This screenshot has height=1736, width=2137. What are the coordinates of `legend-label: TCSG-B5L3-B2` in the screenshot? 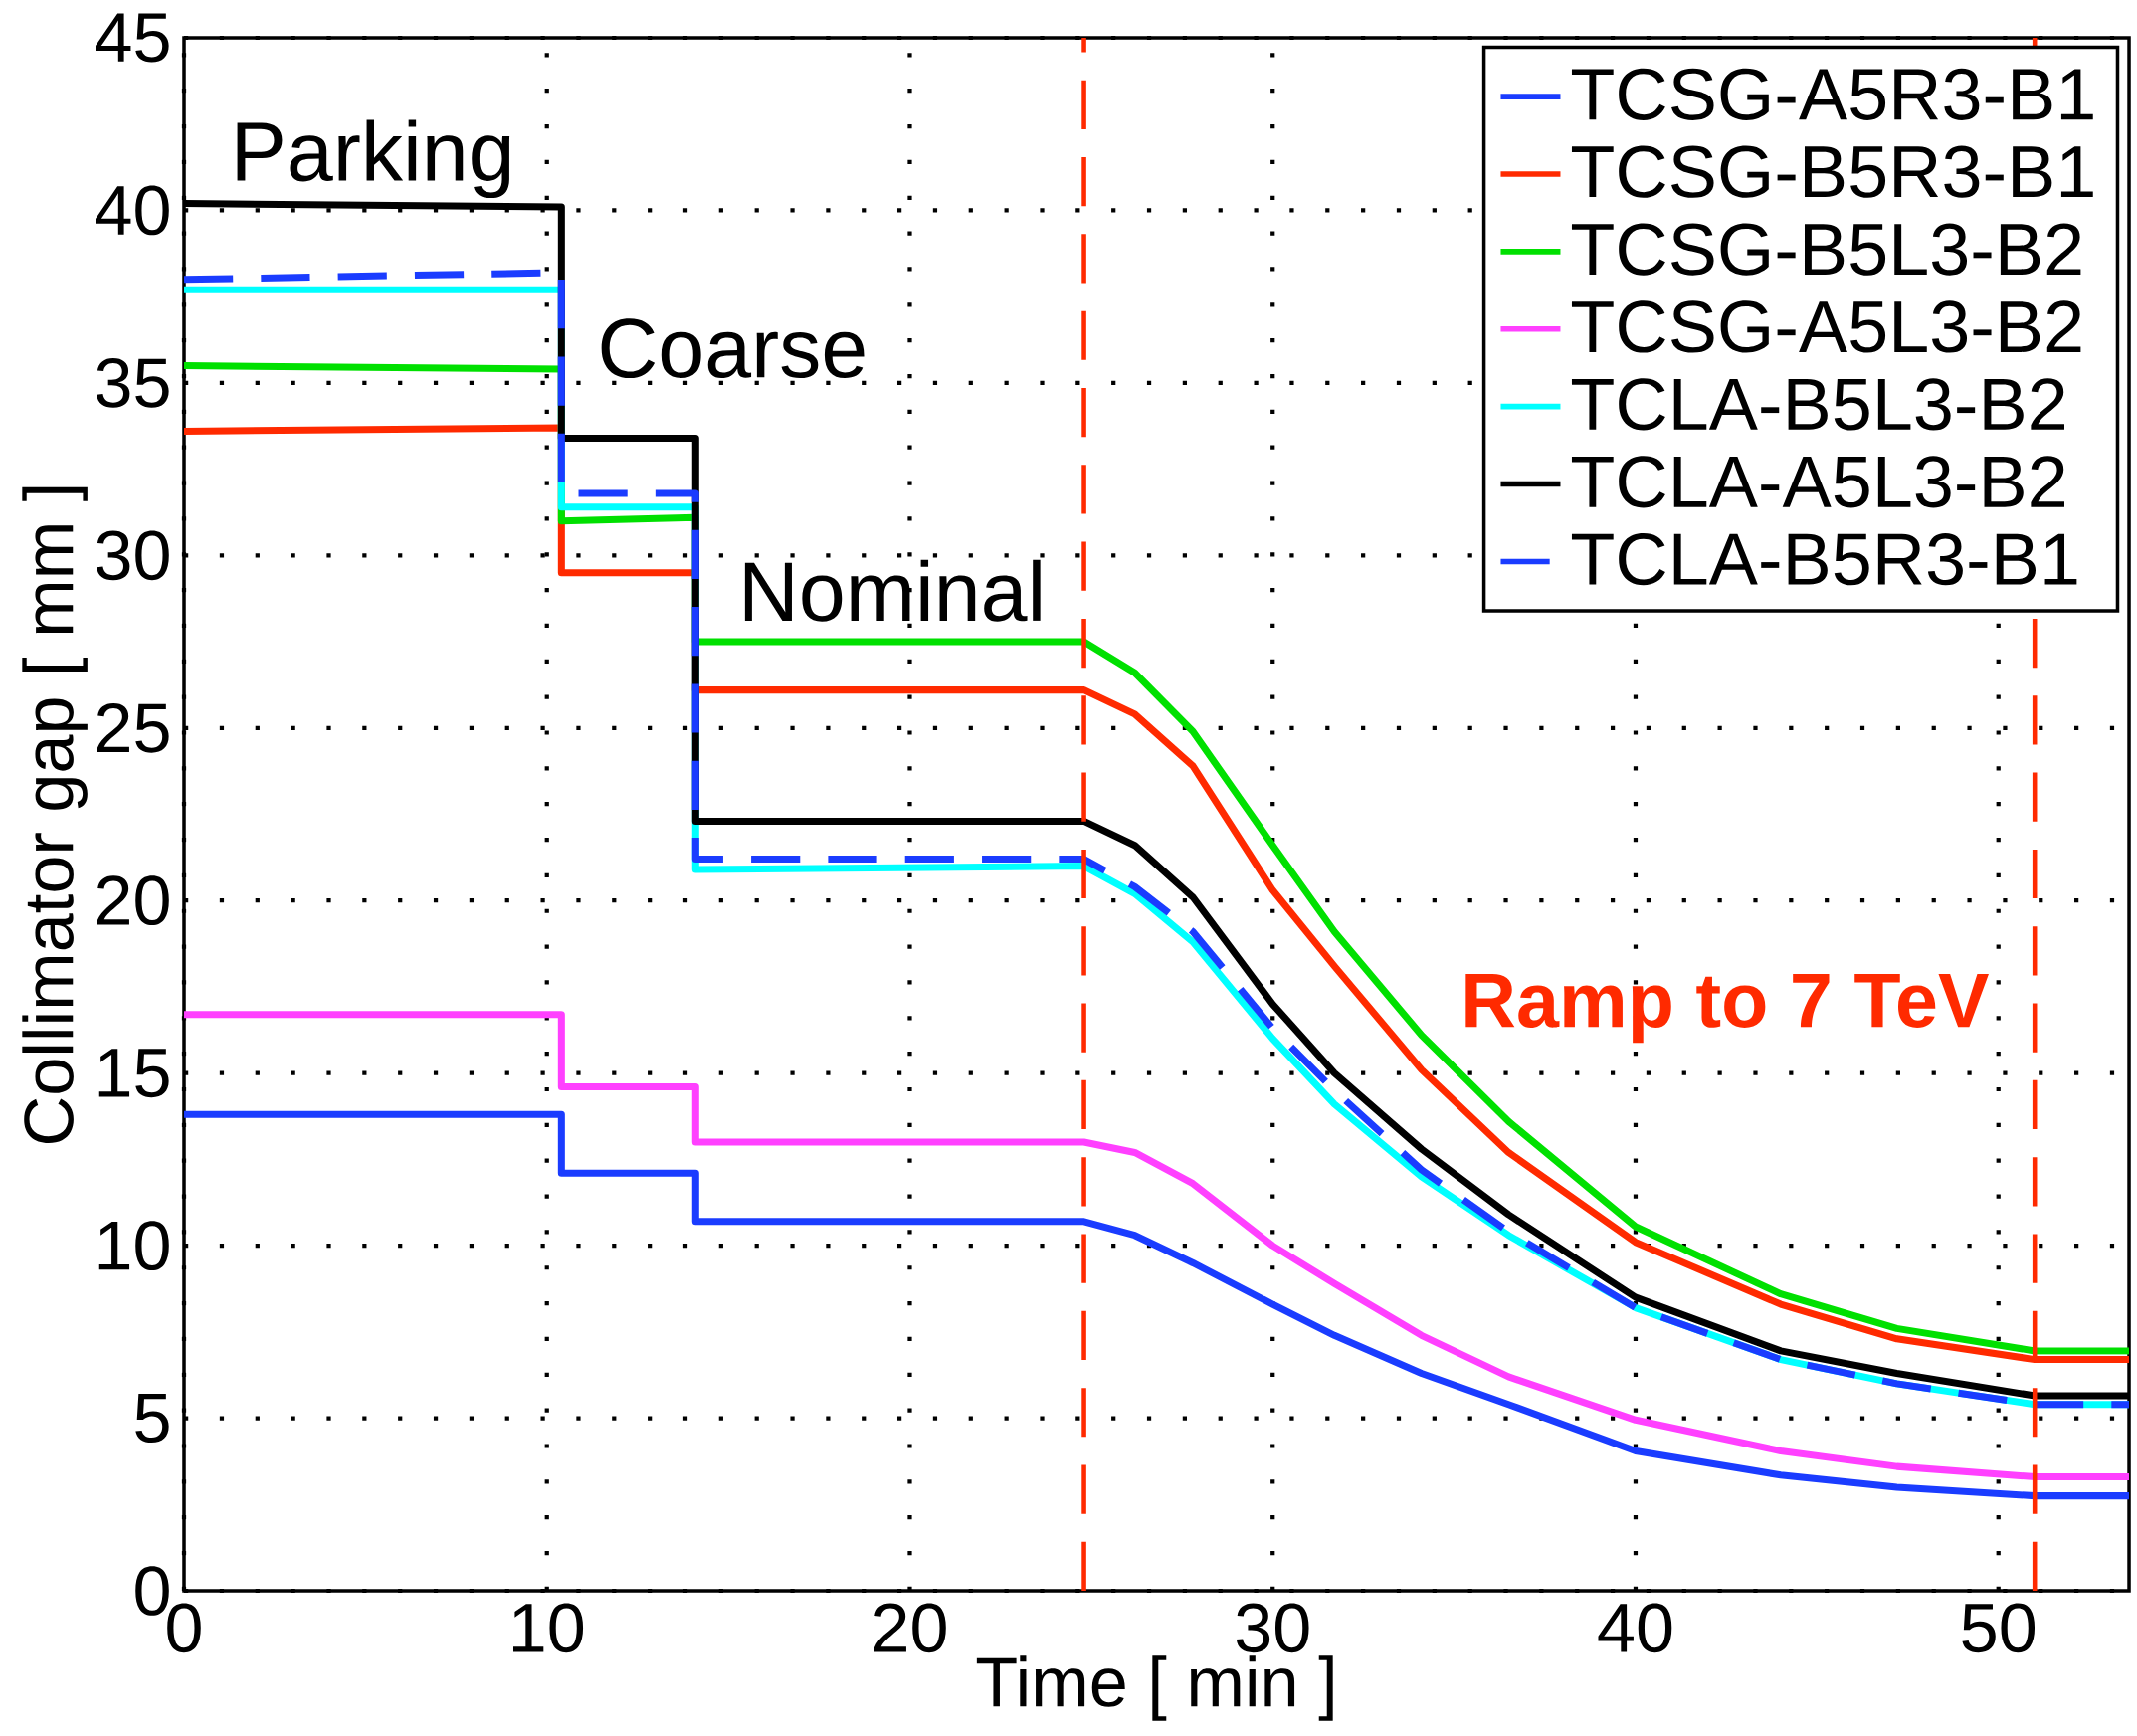 It's located at (1826, 250).